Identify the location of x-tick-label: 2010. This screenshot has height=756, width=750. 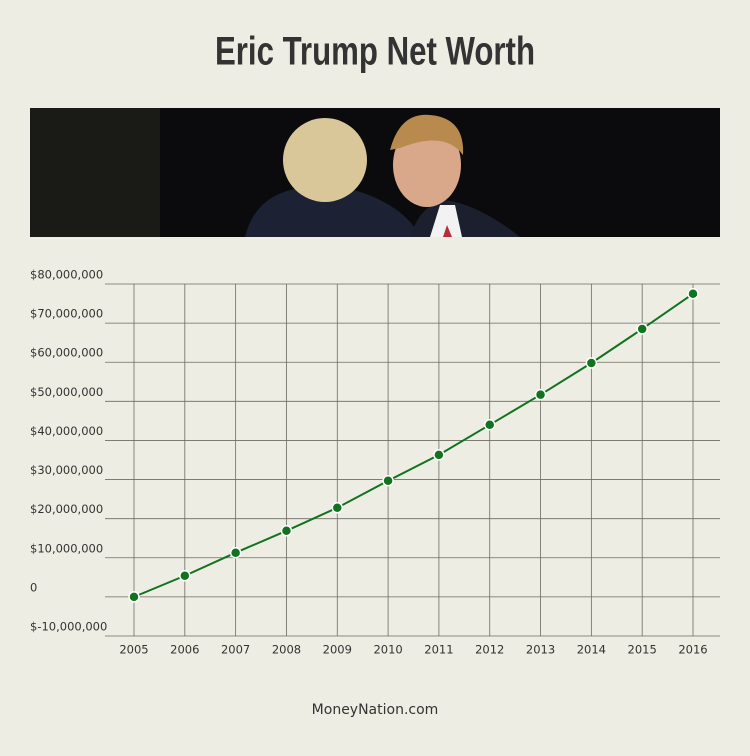
(387, 650).